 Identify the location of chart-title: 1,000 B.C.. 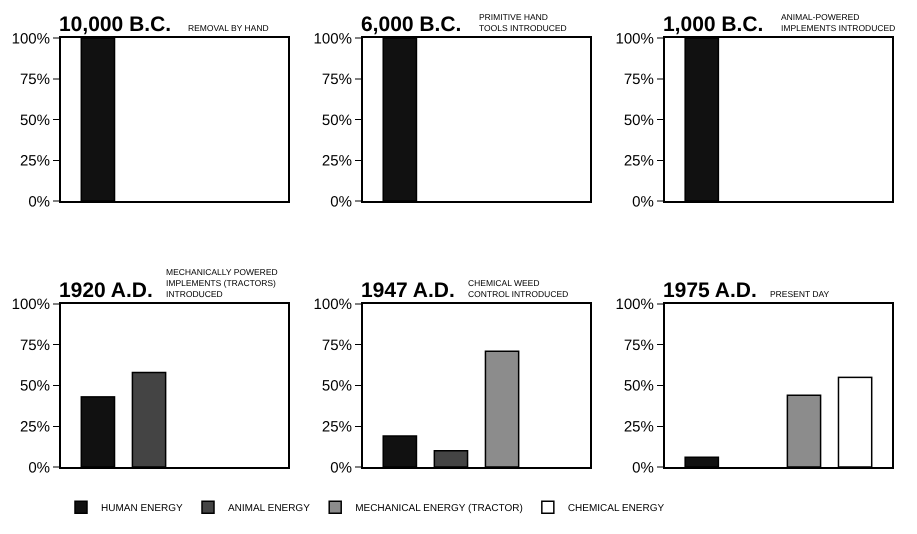
(713, 24).